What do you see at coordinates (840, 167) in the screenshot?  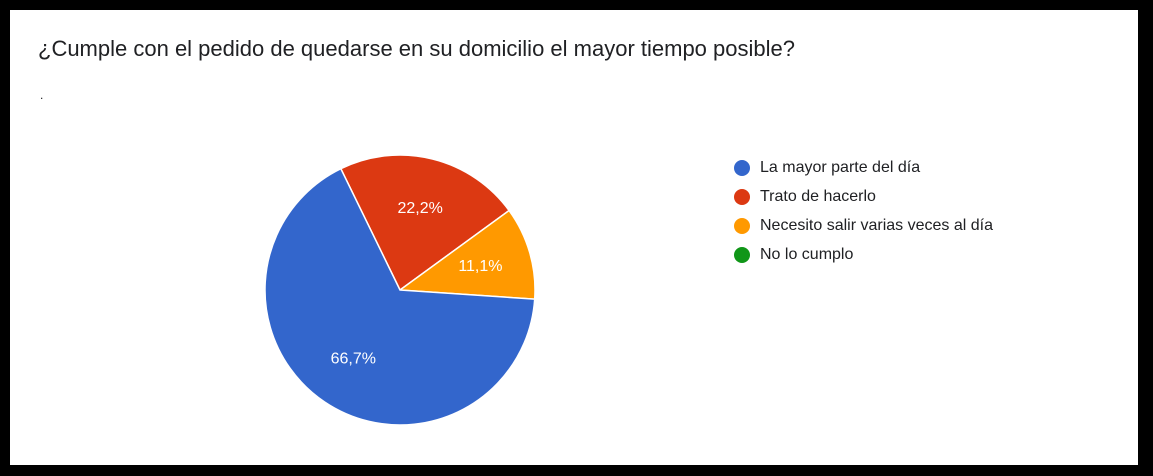 I see `legend-label: La mayor parte del día` at bounding box center [840, 167].